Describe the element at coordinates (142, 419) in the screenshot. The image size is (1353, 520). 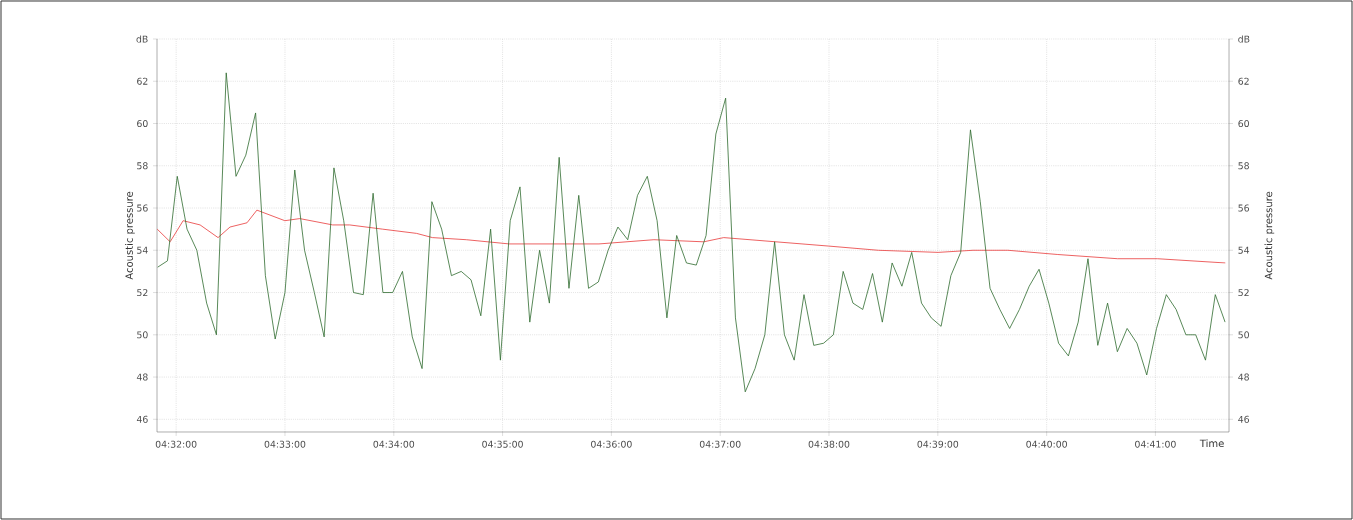
I see `y-tick-label: 46` at that location.